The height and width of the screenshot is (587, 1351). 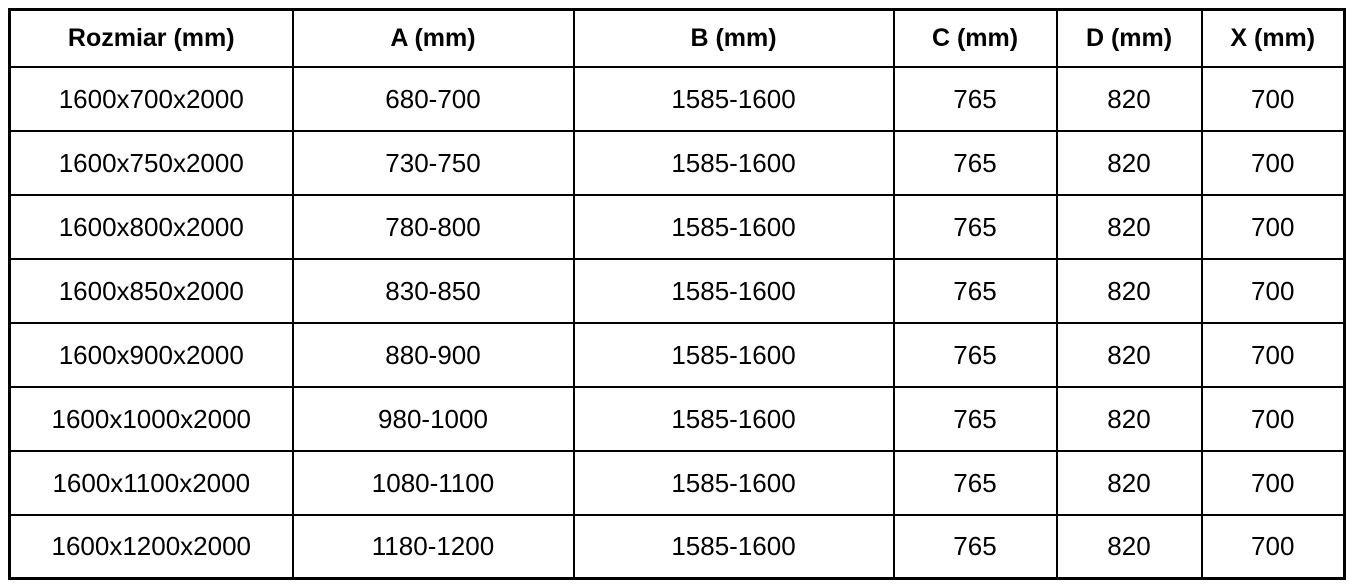 What do you see at coordinates (433, 226) in the screenshot?
I see `table-cell-a: 780-800` at bounding box center [433, 226].